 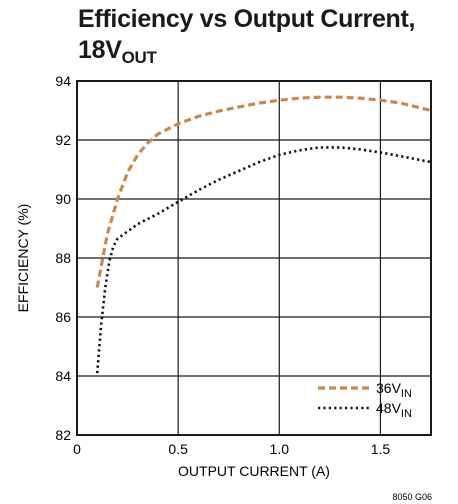 I want to click on y-tick-label: 92, so click(x=63, y=140).